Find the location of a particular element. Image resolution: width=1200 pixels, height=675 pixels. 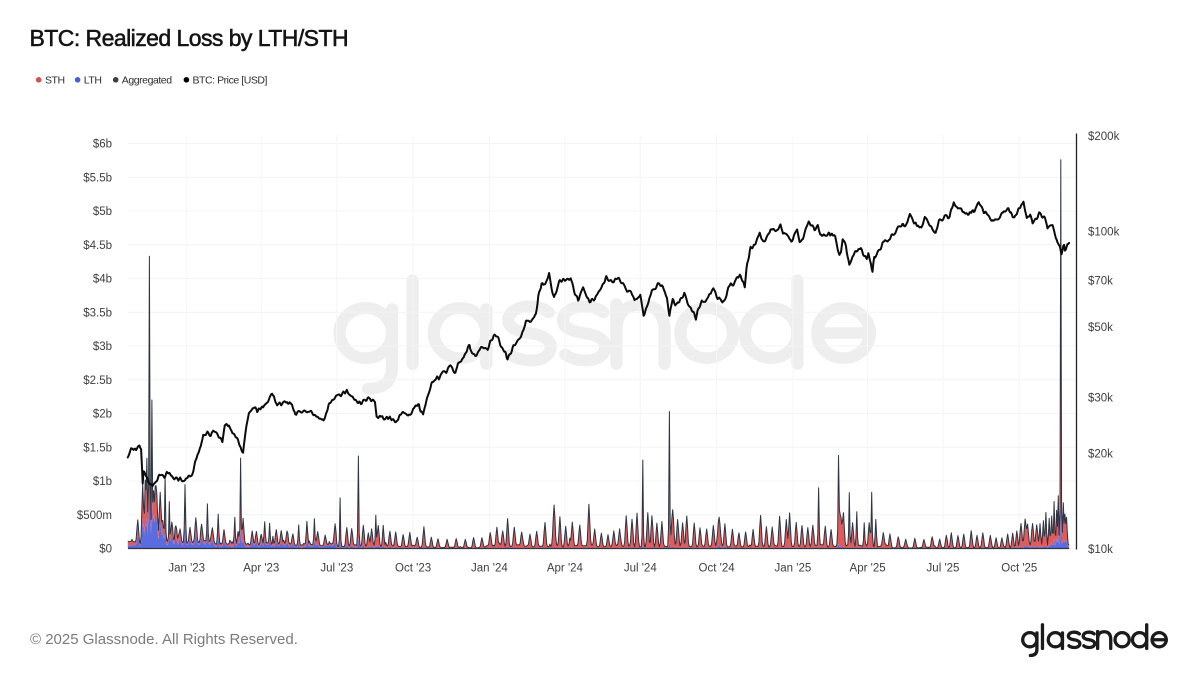

svg-text: $10k is located at coordinates (1100, 550).